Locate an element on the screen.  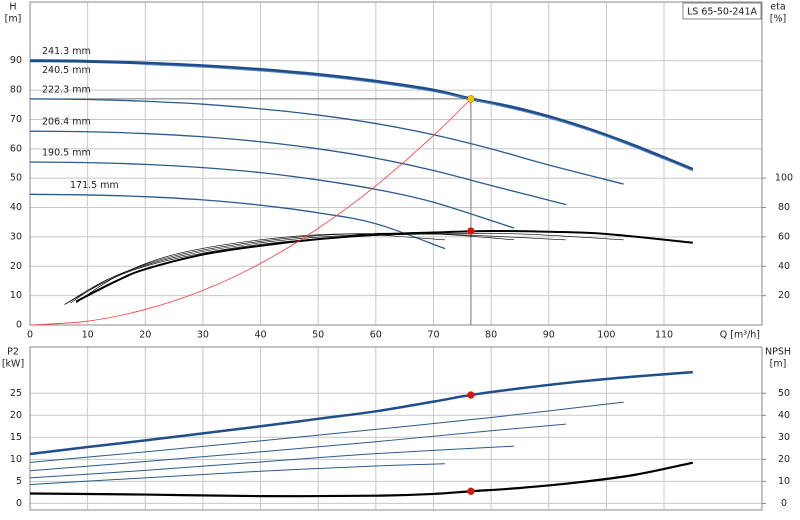
x-tick-label: 110 is located at coordinates (664, 335).